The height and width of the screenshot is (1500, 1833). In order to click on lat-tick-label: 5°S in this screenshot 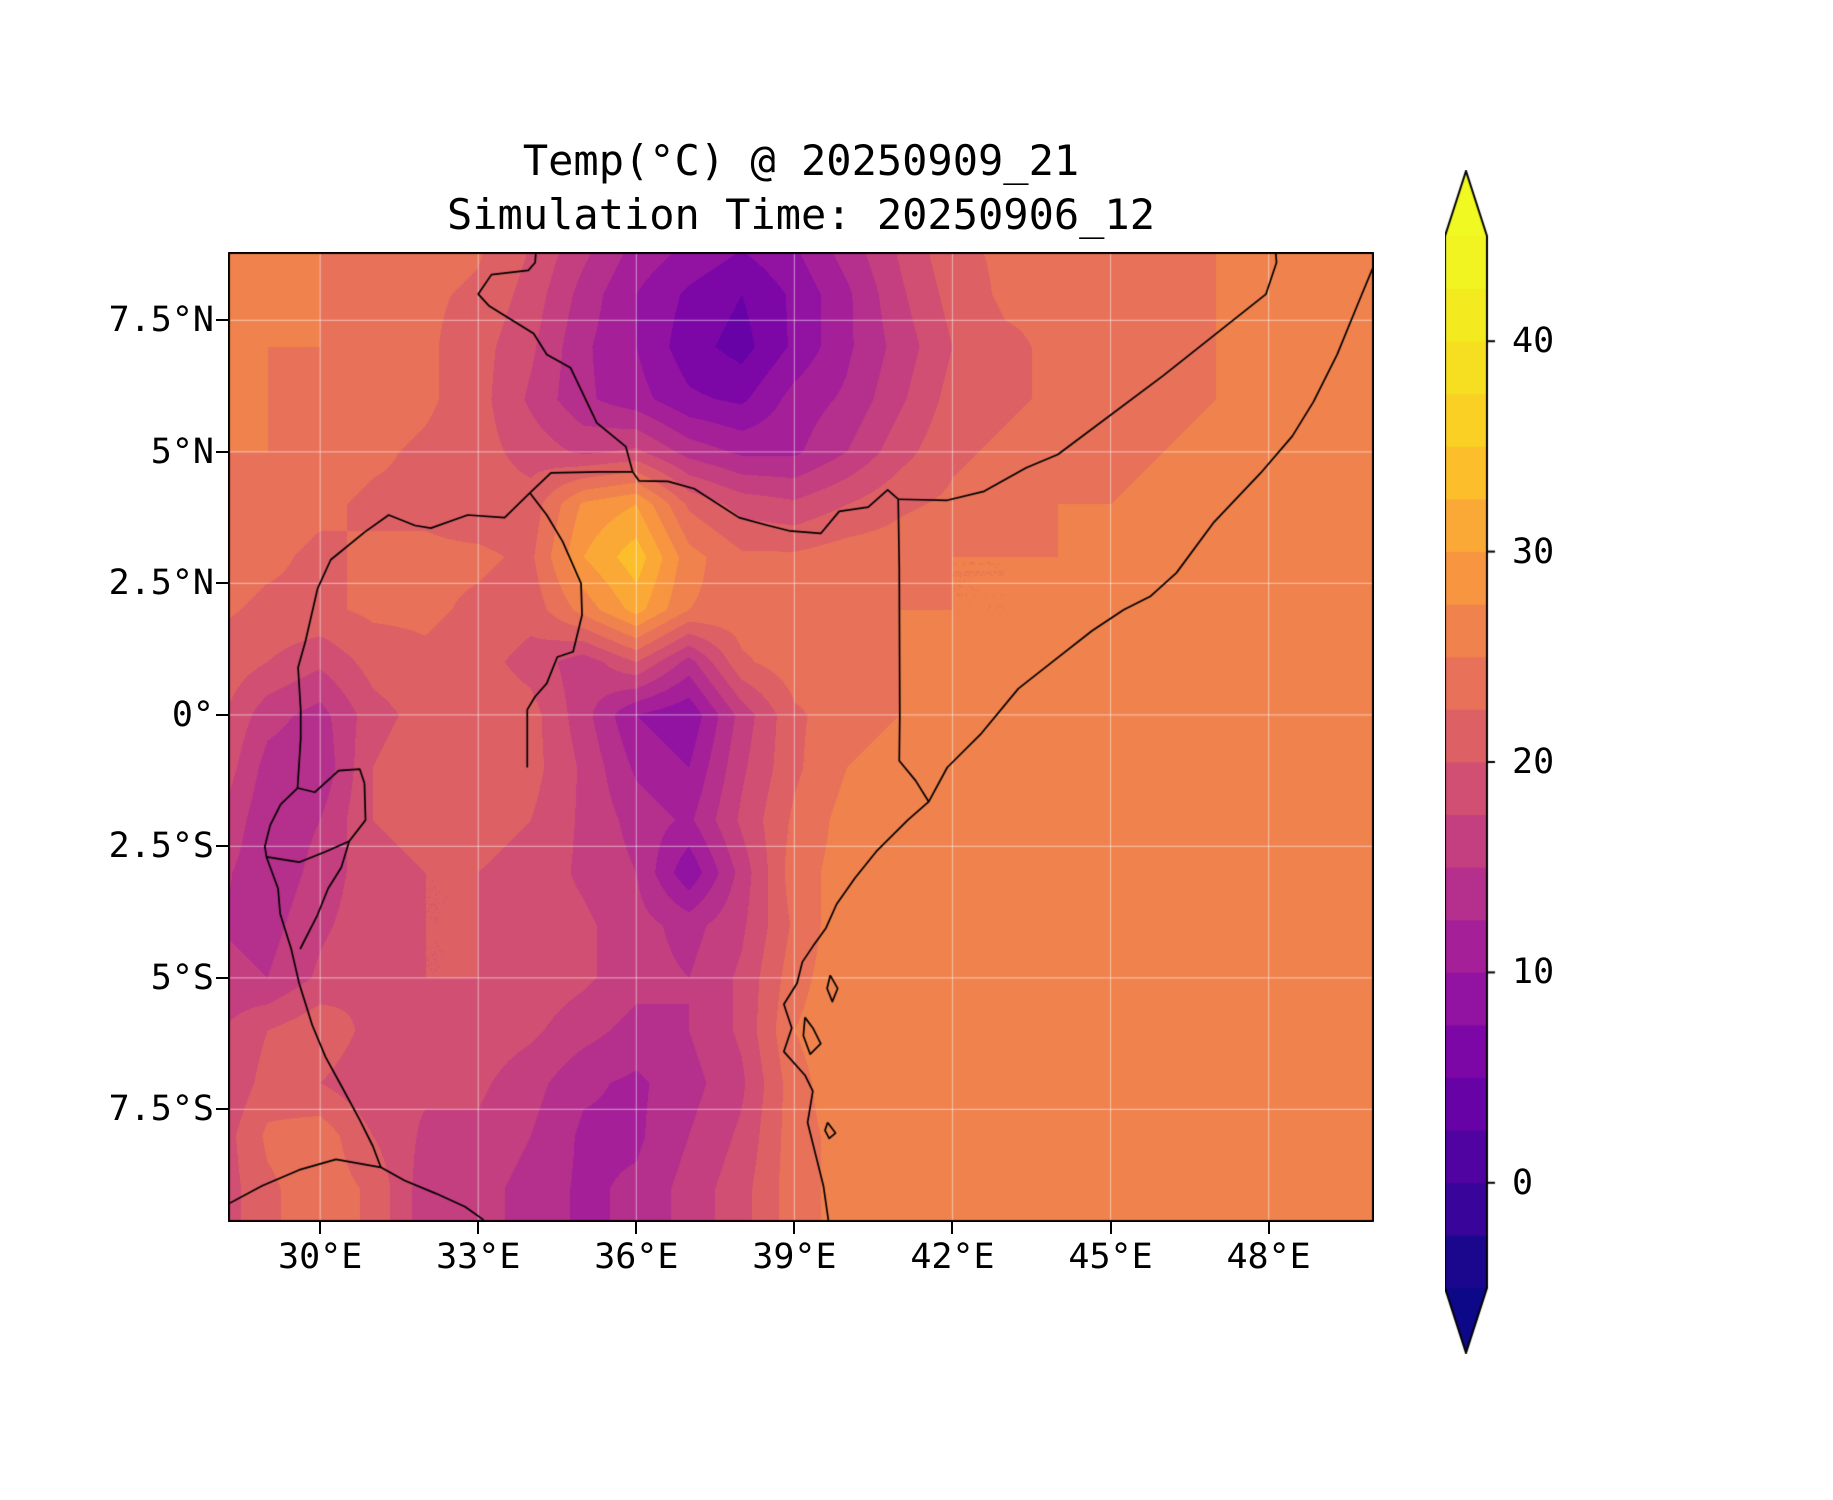, I will do `click(182, 977)`.